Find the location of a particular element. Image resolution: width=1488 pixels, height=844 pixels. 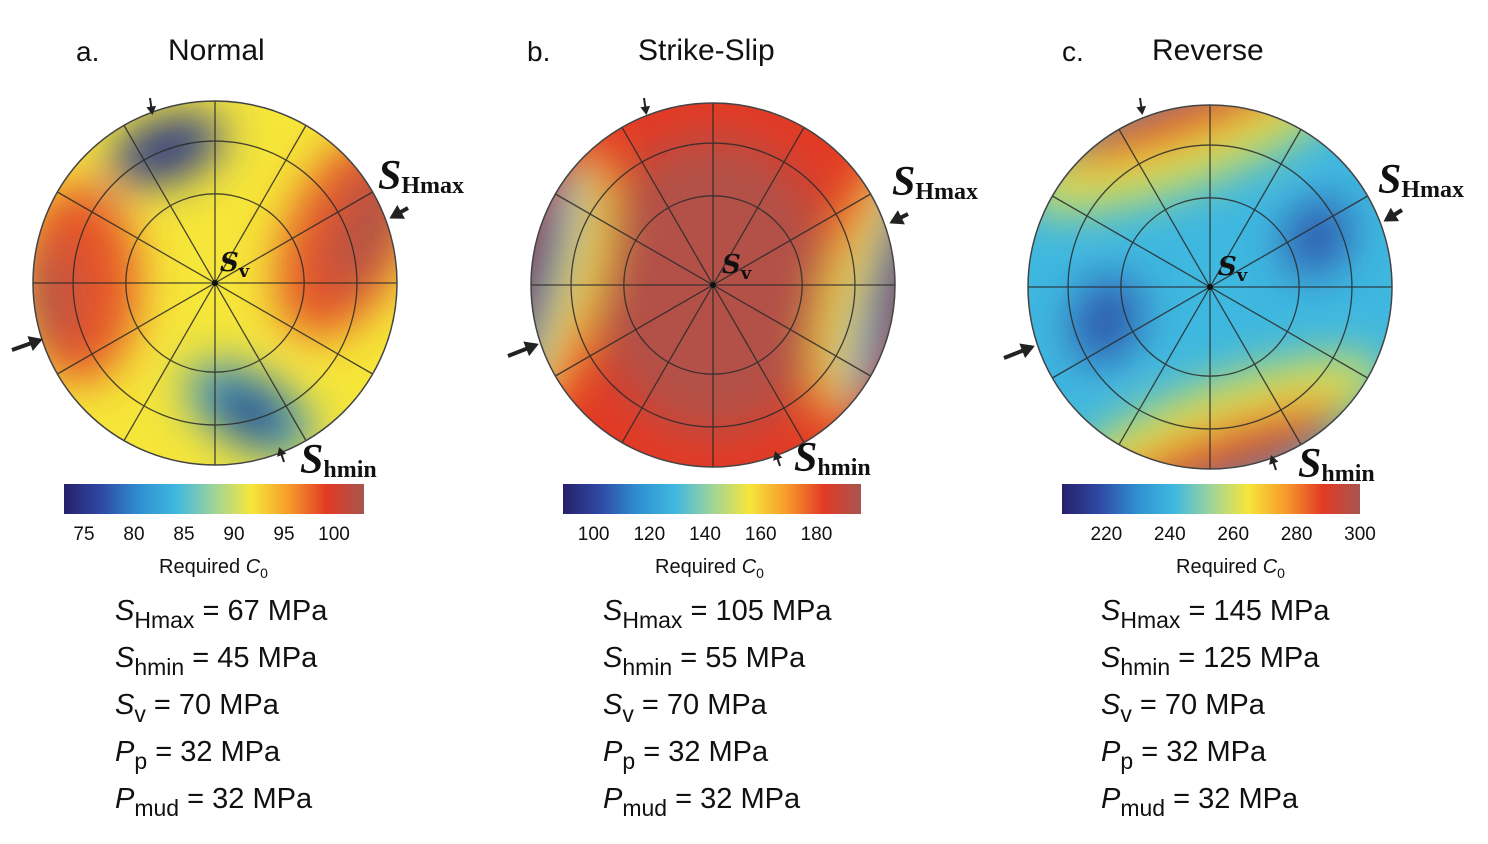

param-row: SHmax = 145 MPa is located at coordinates (1215, 614).